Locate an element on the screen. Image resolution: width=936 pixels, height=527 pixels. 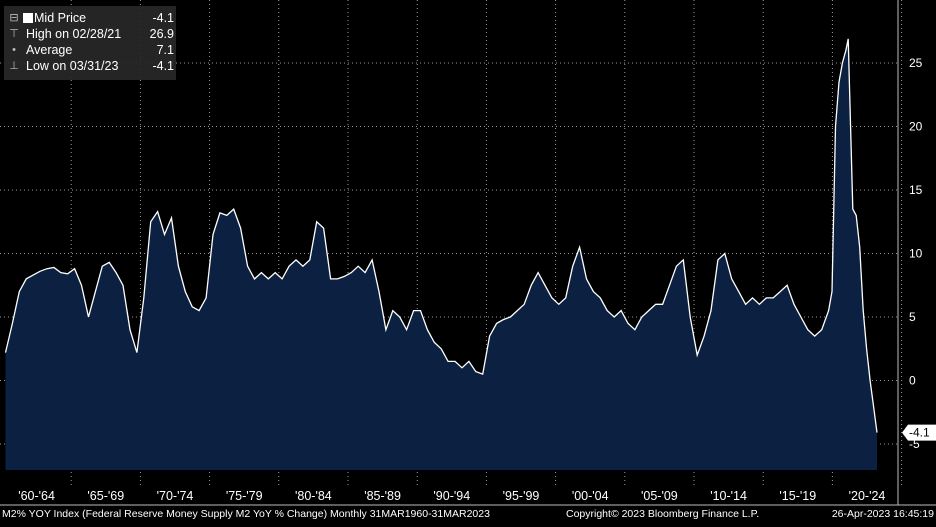
legend-label: High on 02/28/21 is located at coordinates (74, 34).